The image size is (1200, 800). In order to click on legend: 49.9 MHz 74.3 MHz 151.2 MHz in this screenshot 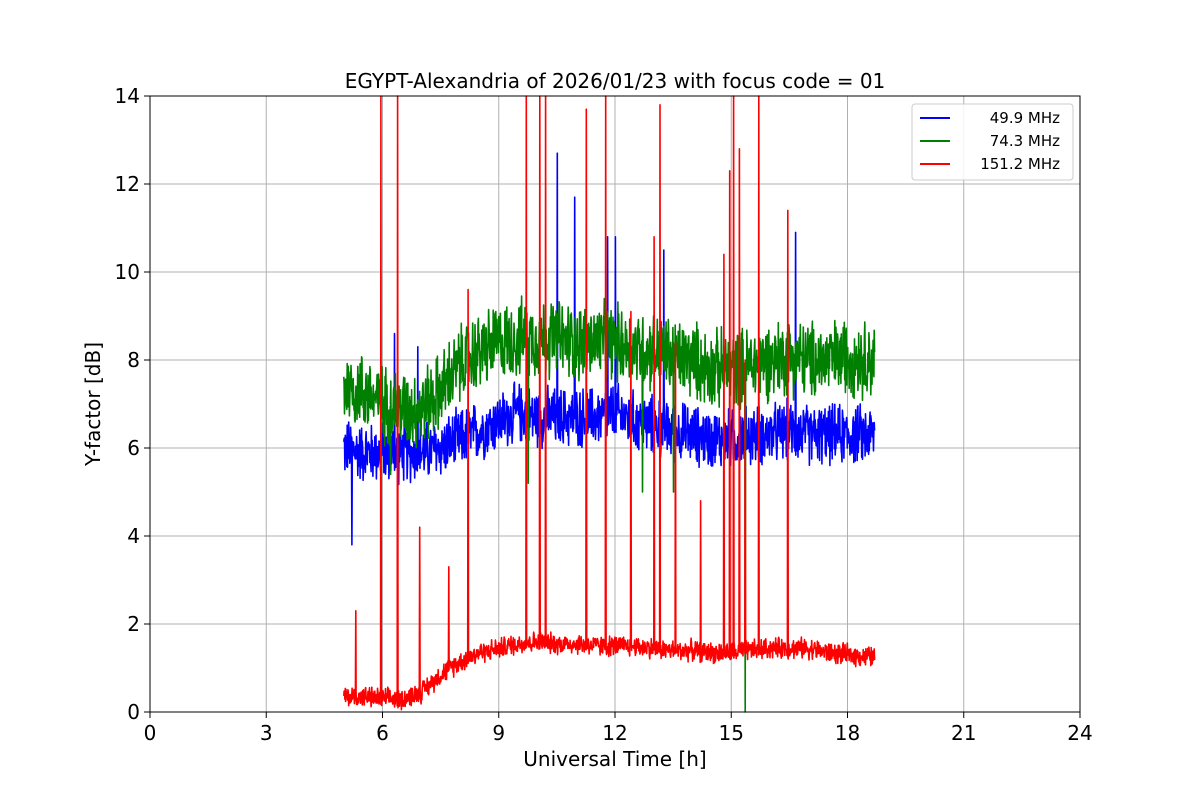, I will do `click(992, 142)`.